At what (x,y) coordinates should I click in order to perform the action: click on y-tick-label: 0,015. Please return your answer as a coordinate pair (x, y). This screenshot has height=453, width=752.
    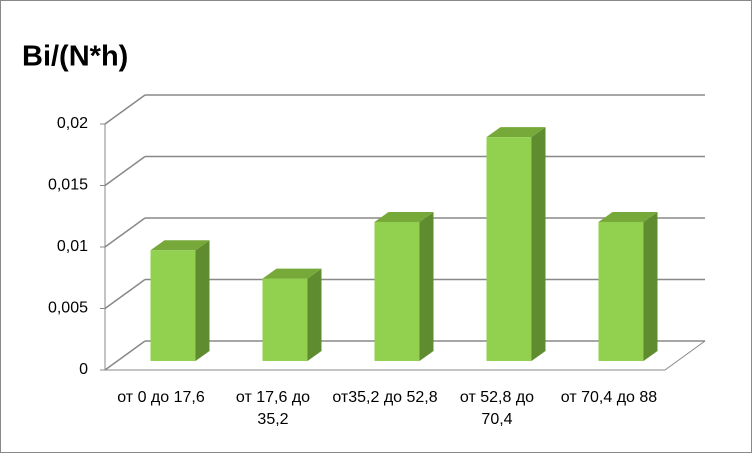
    Looking at the image, I should click on (68, 185).